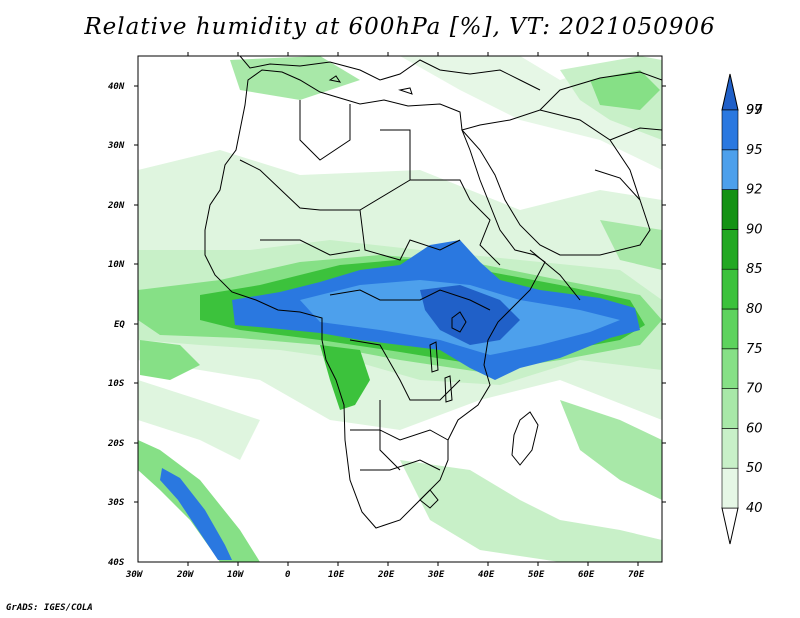  I want to click on colorbar-label: 80, so click(754, 309).